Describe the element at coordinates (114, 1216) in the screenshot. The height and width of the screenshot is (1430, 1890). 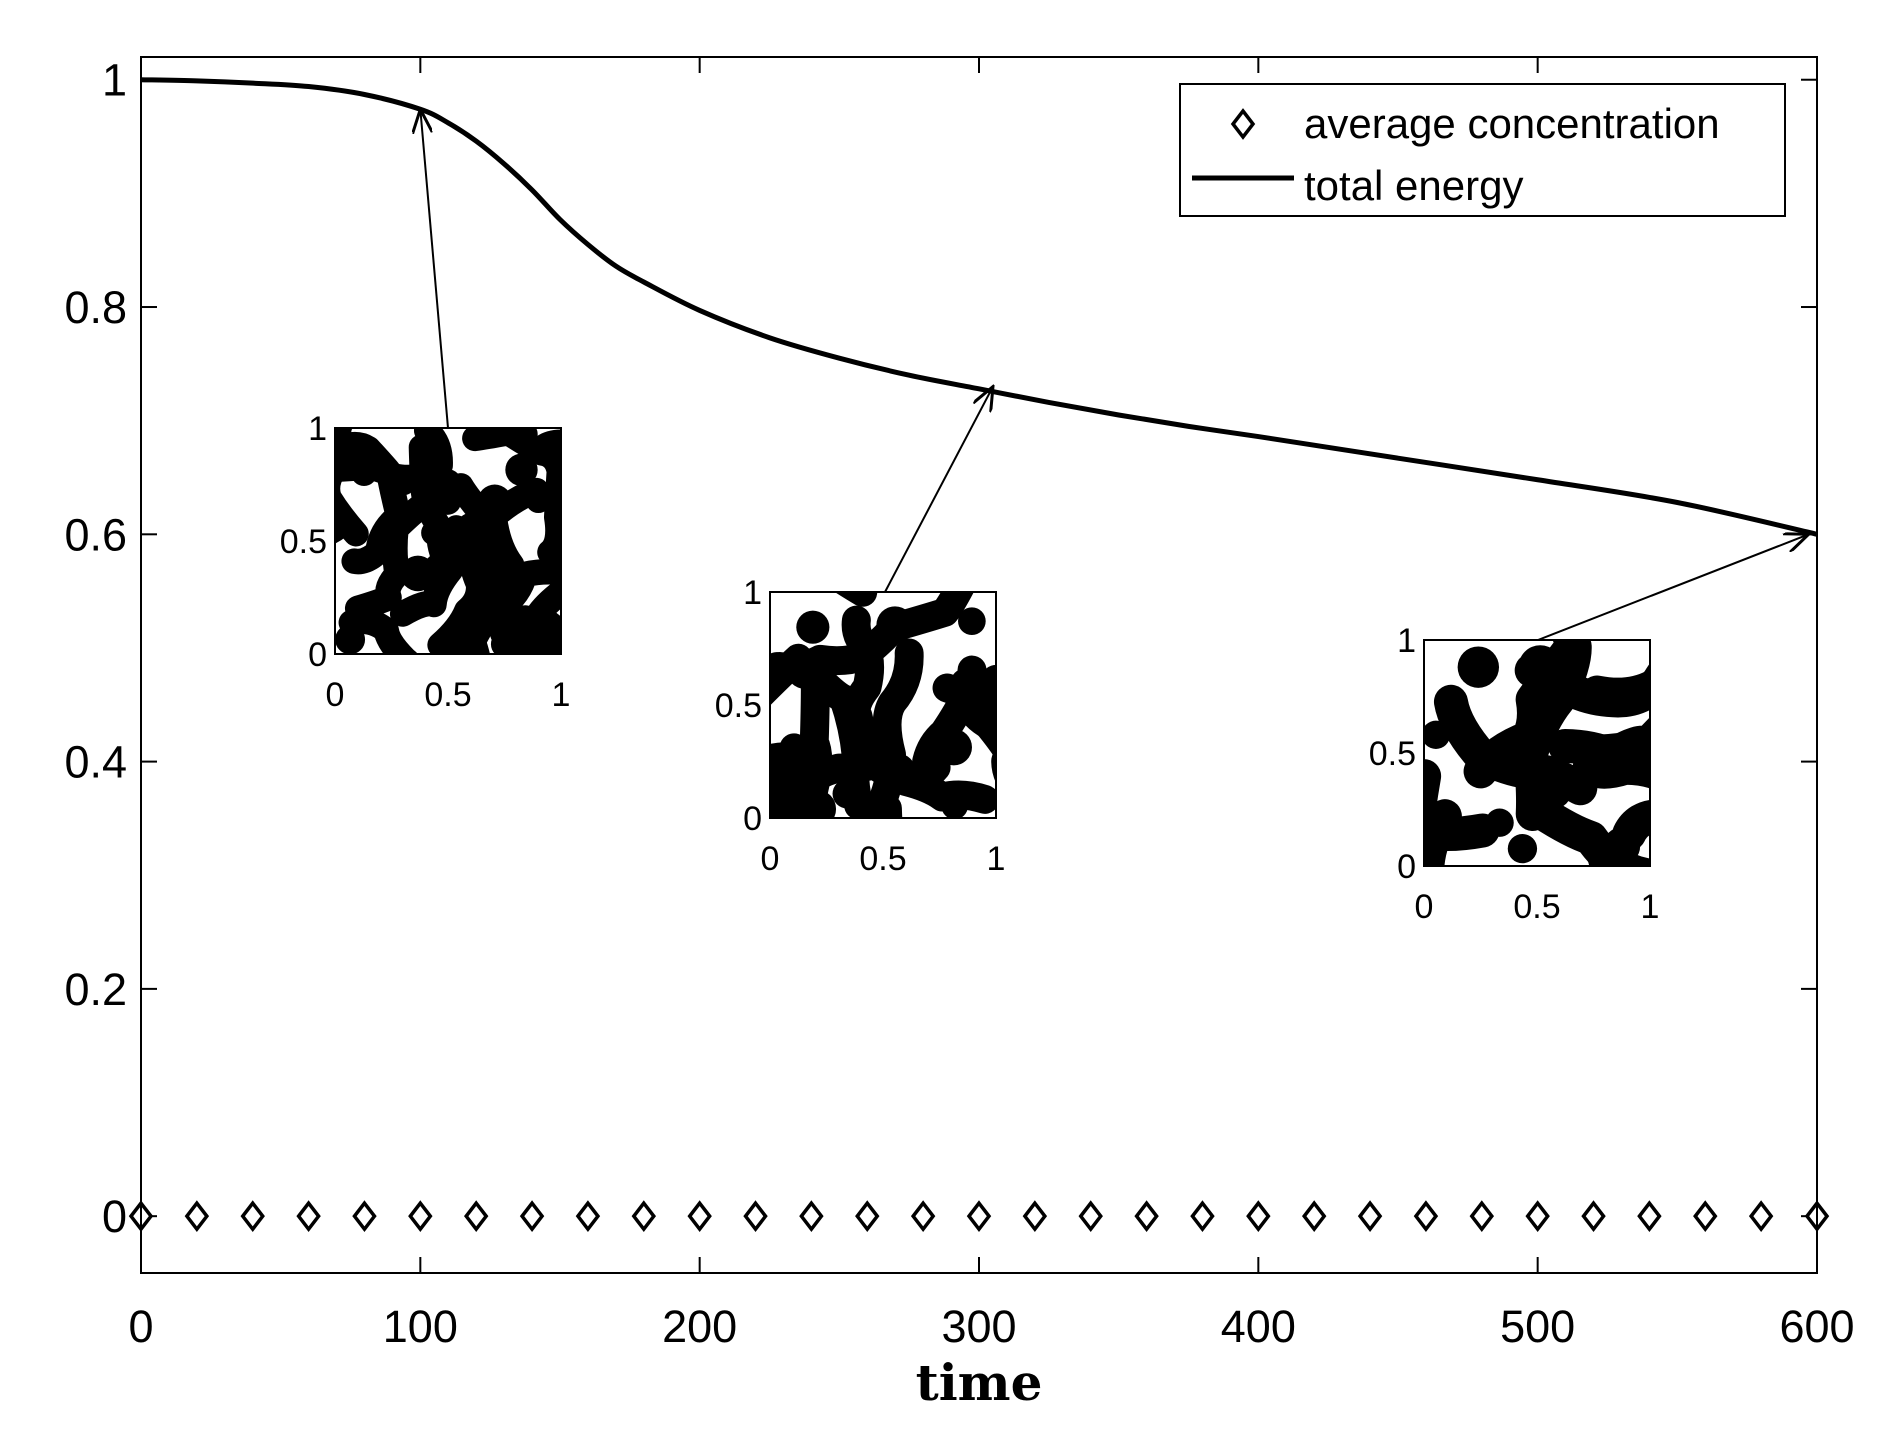
I see `y-tick-label: 0` at that location.